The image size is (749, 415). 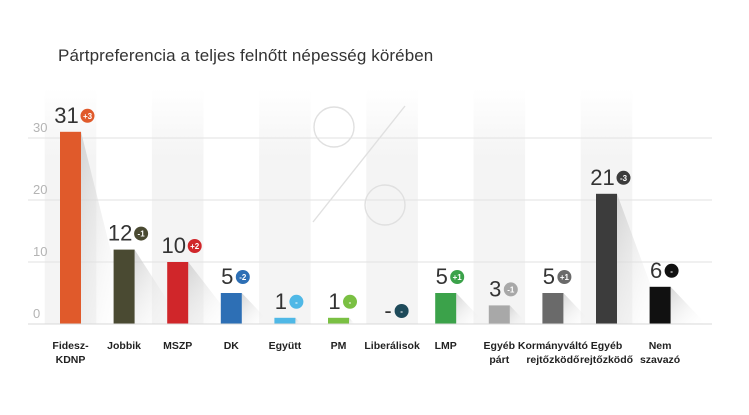 I want to click on category-label: Liberálisok, so click(x=392, y=346).